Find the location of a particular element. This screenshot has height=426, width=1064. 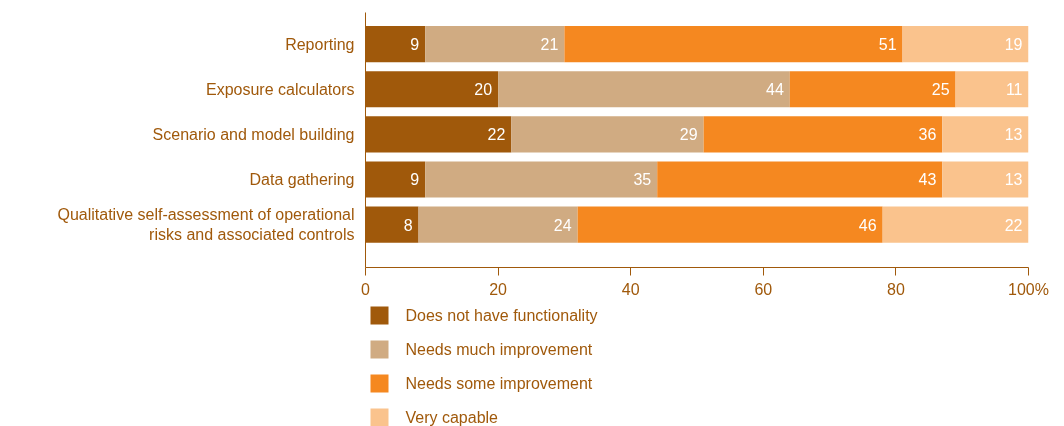

data-label: 35 is located at coordinates (642, 180).